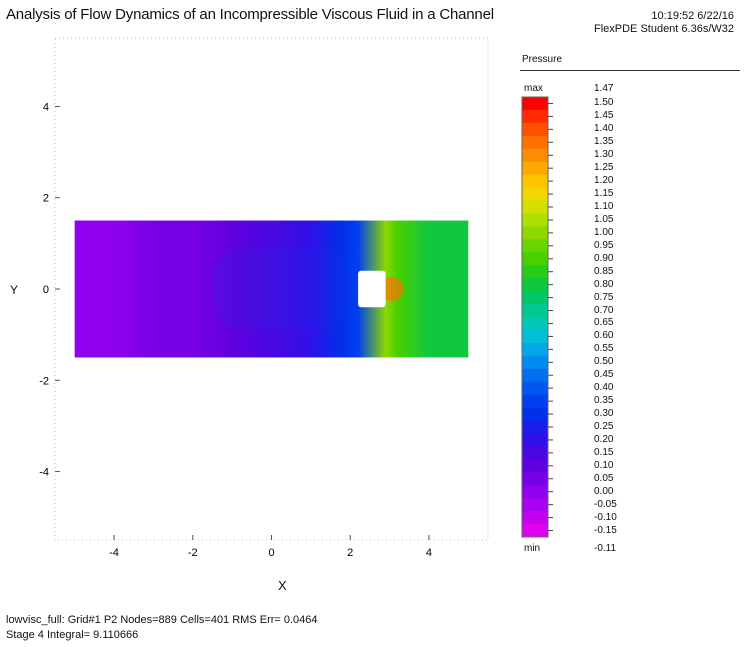 This screenshot has height=650, width=746. Describe the element at coordinates (605, 548) in the screenshot. I see `legend-min-value: -0.11` at that location.